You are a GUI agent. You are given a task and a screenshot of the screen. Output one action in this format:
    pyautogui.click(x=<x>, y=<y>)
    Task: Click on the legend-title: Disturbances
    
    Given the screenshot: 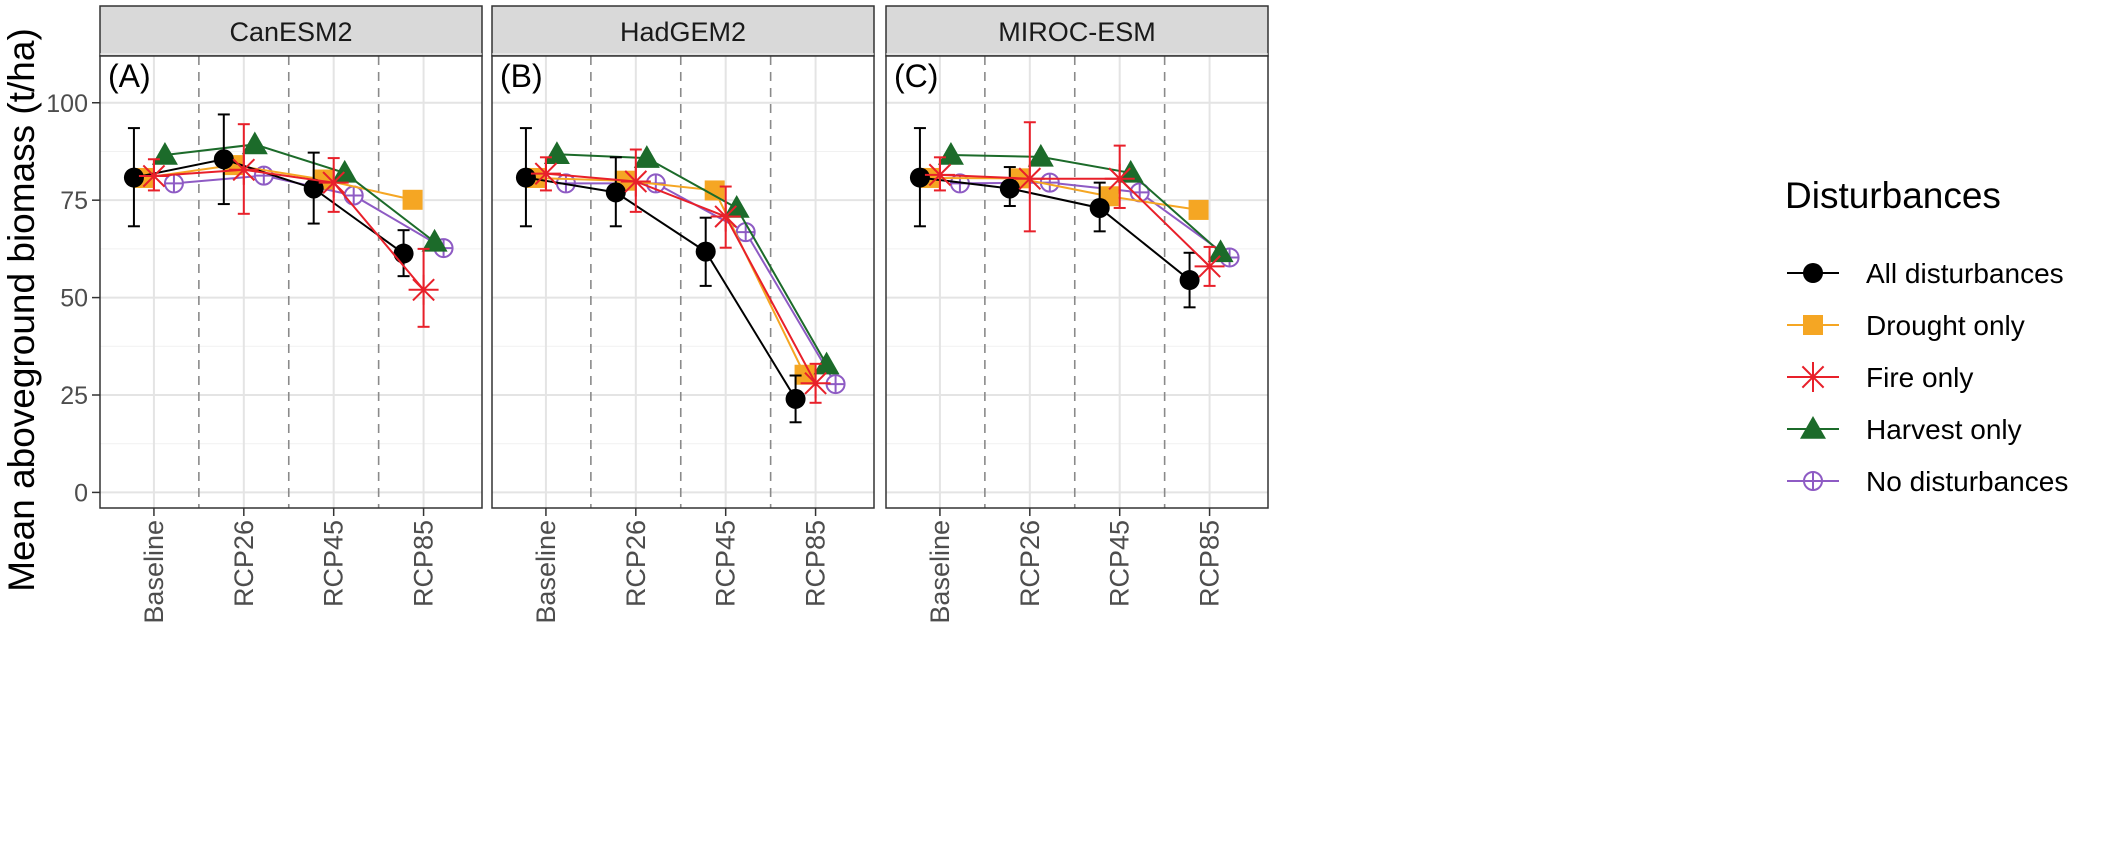 What is the action you would take?
    pyautogui.click(x=1893, y=195)
    